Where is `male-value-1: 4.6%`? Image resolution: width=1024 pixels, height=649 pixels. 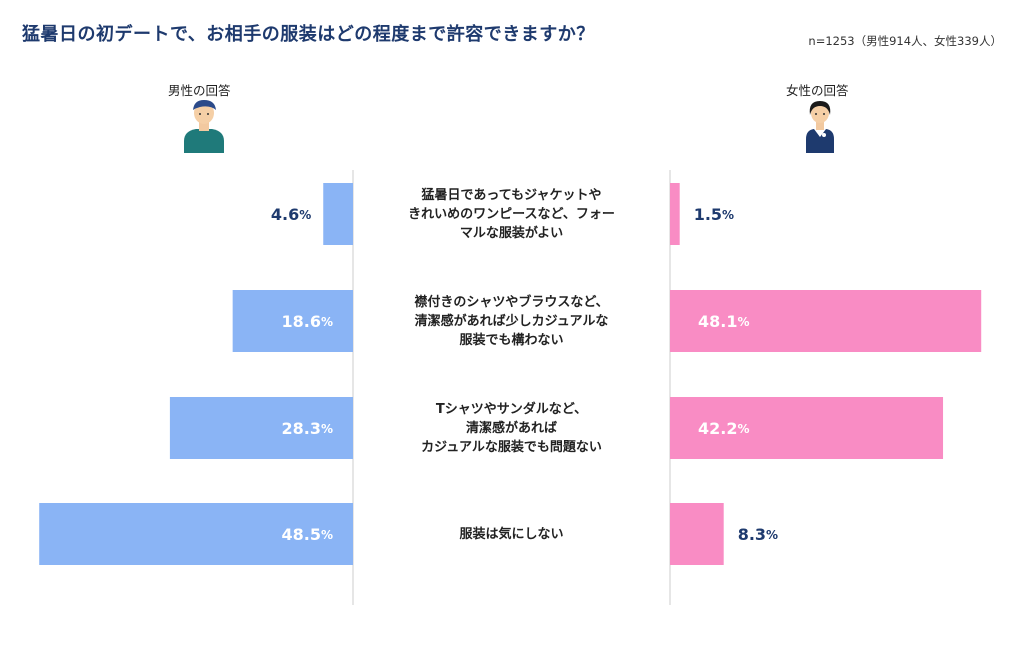 male-value-1: 4.6% is located at coordinates (291, 214).